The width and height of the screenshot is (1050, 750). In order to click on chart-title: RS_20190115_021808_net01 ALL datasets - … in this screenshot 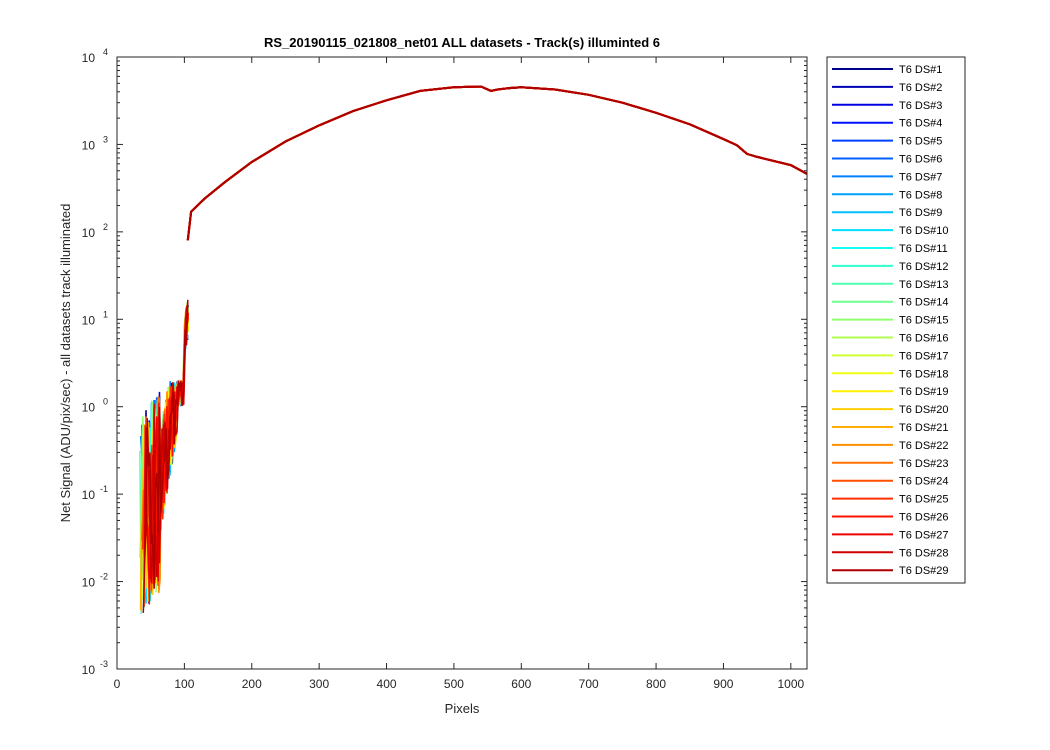, I will do `click(462, 42)`.